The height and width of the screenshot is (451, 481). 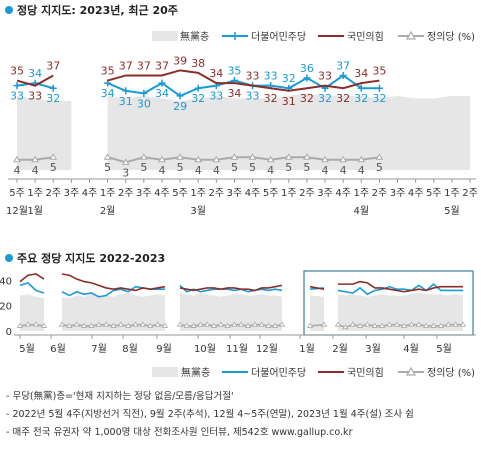 I want to click on top-label-s1-13: 33, so click(x=253, y=96).